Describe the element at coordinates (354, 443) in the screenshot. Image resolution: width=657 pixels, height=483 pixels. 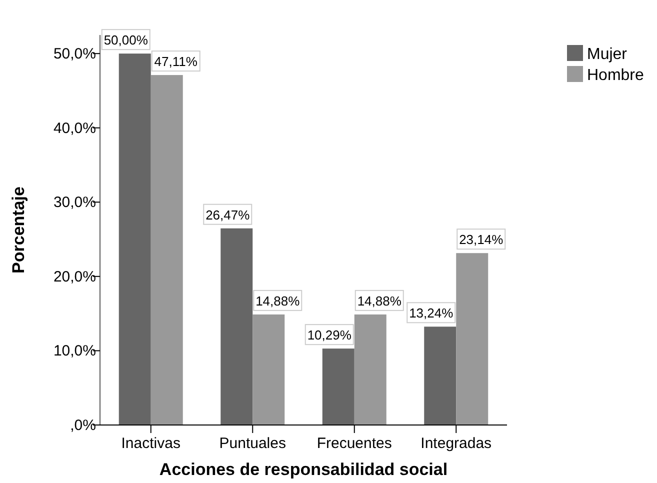
I see `x-tick-label: Frecuentes` at that location.